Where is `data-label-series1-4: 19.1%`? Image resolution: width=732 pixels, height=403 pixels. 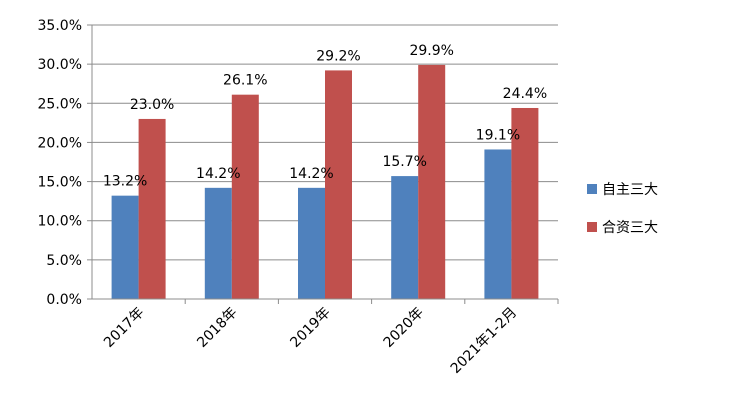 data-label-series1-4: 19.1% is located at coordinates (498, 135).